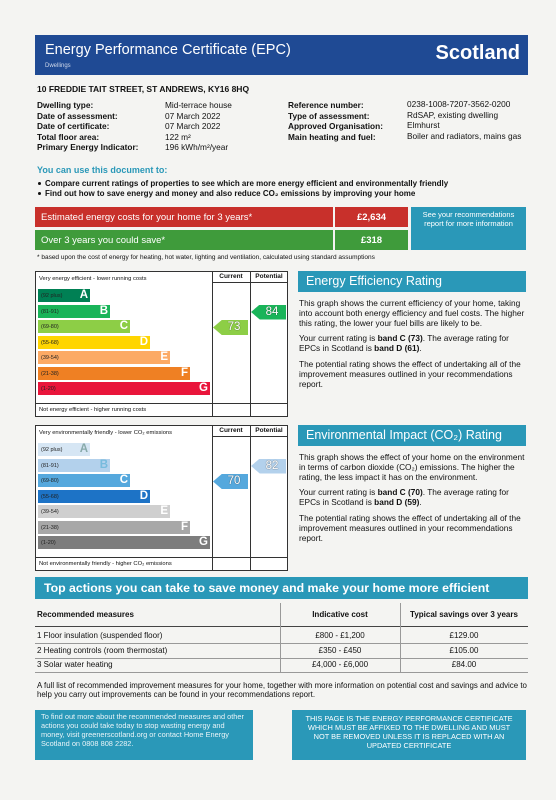 The image size is (556, 800). I want to click on band-letter: G, so click(203, 542).